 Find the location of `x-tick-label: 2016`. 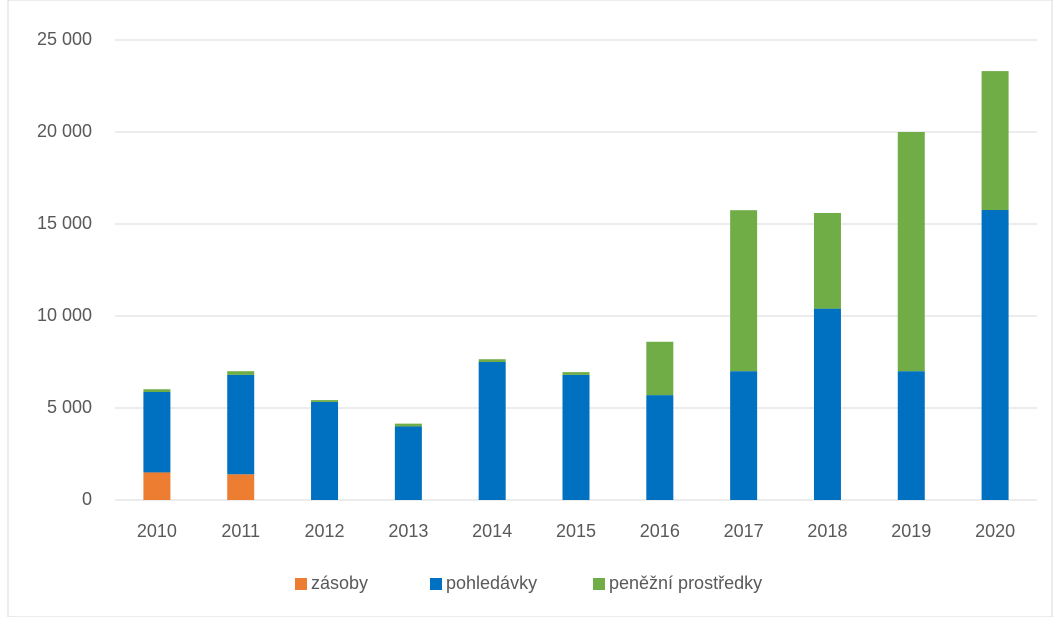

x-tick-label: 2016 is located at coordinates (660, 531).